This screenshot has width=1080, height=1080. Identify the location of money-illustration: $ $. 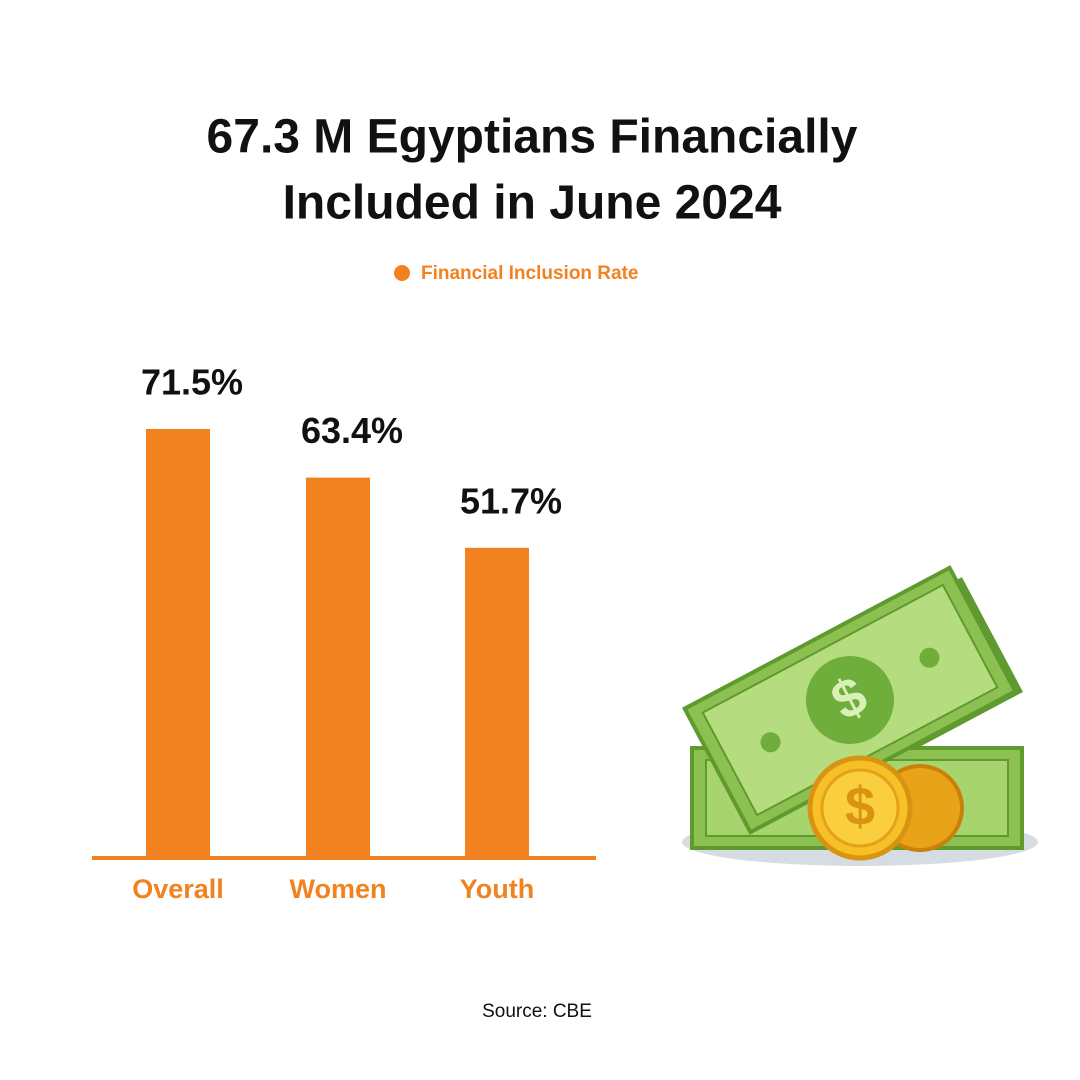
(859, 715).